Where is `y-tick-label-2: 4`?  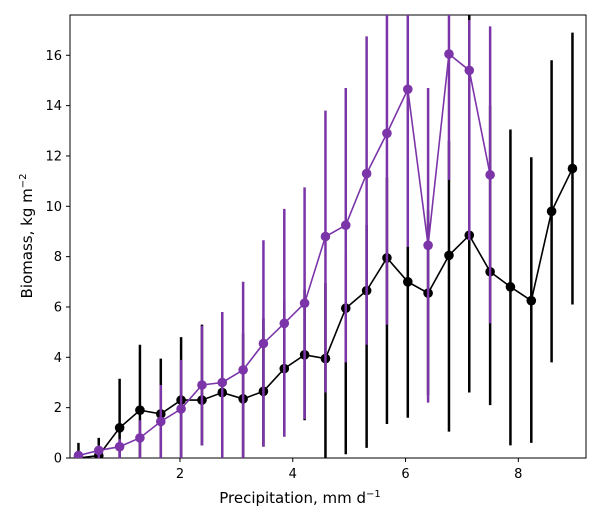 y-tick-label-2: 4 is located at coordinates (58, 358).